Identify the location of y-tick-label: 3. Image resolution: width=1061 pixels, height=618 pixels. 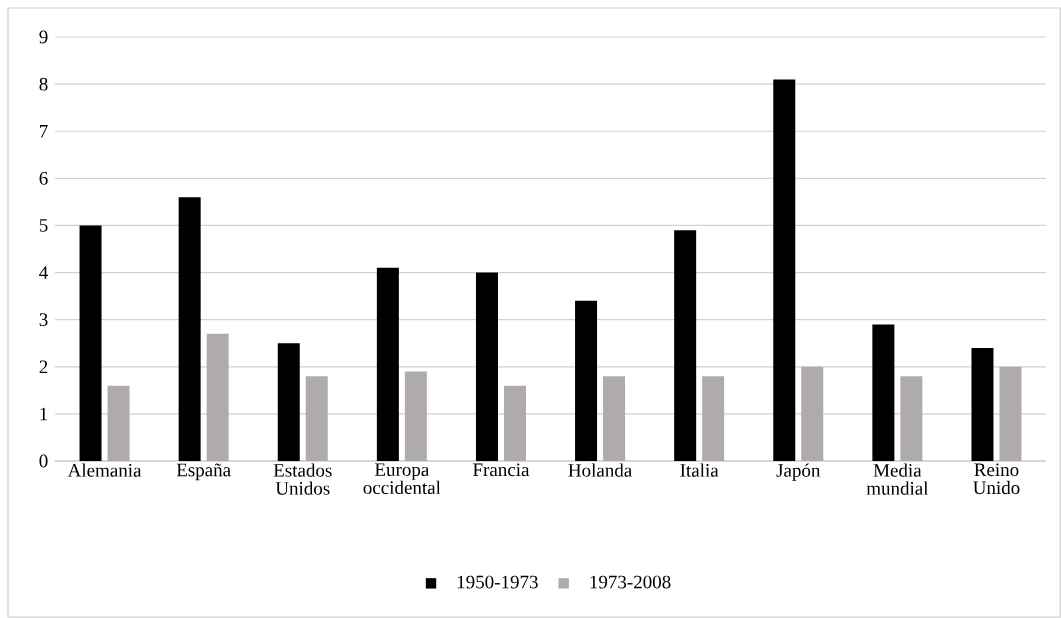
(43, 320).